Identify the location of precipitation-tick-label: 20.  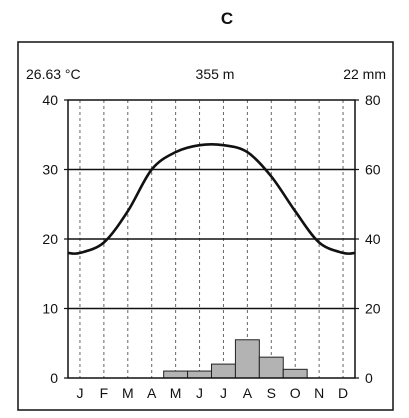
(373, 309).